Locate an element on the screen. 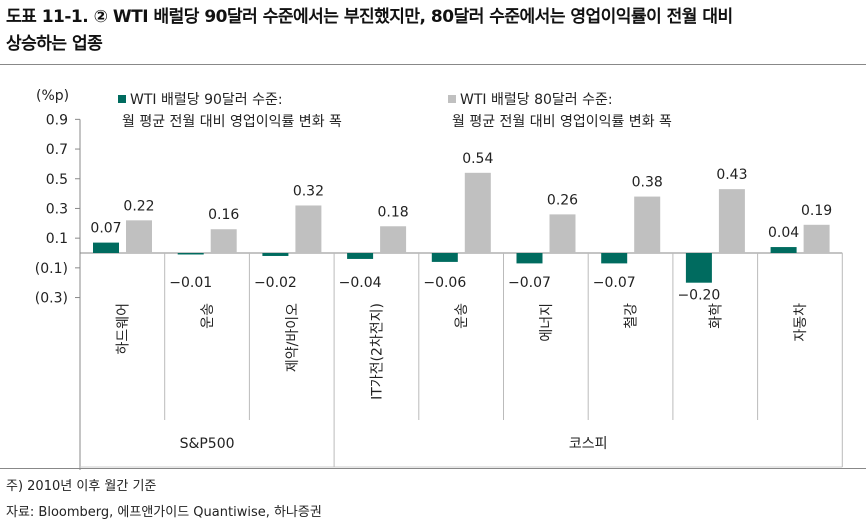 This screenshot has height=529, width=866. data-label: 0.07 is located at coordinates (105, 229).